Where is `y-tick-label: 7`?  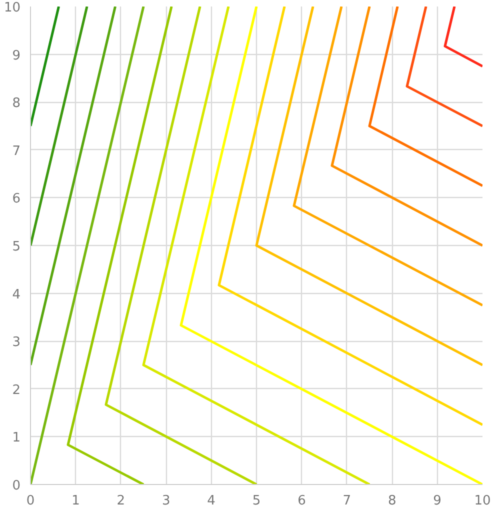 y-tick-label: 7 is located at coordinates (16, 151).